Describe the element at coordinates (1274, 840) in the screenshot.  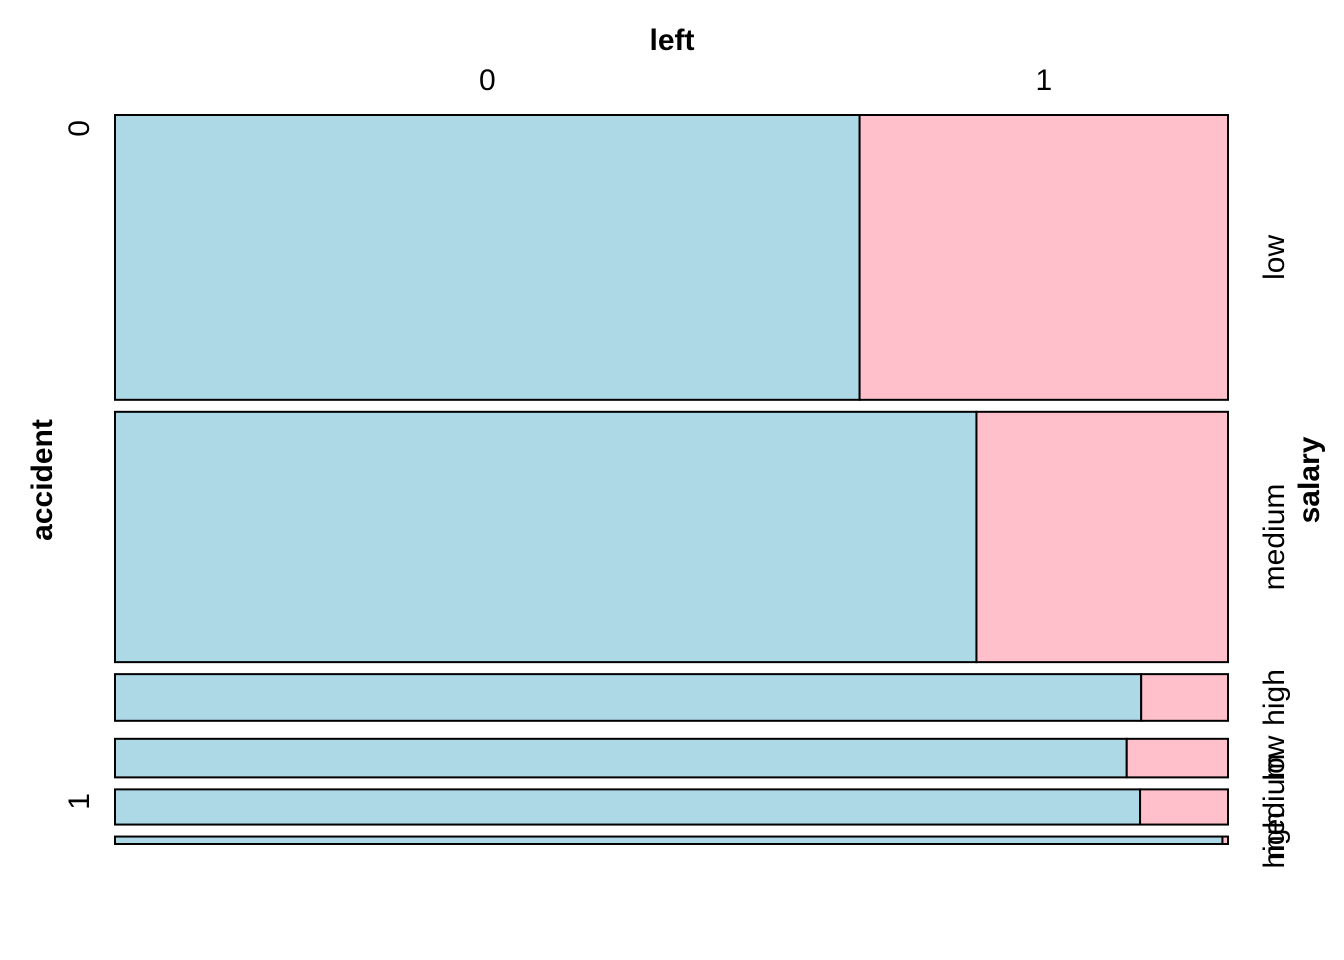
I see `salary-label-acc1-high: high` at that location.